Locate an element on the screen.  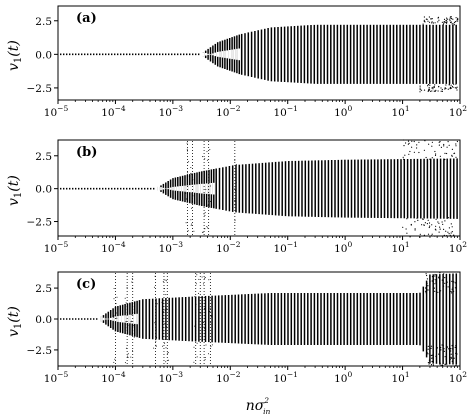
x-tick-label: 10⁰ is located at coordinates (343, 247).